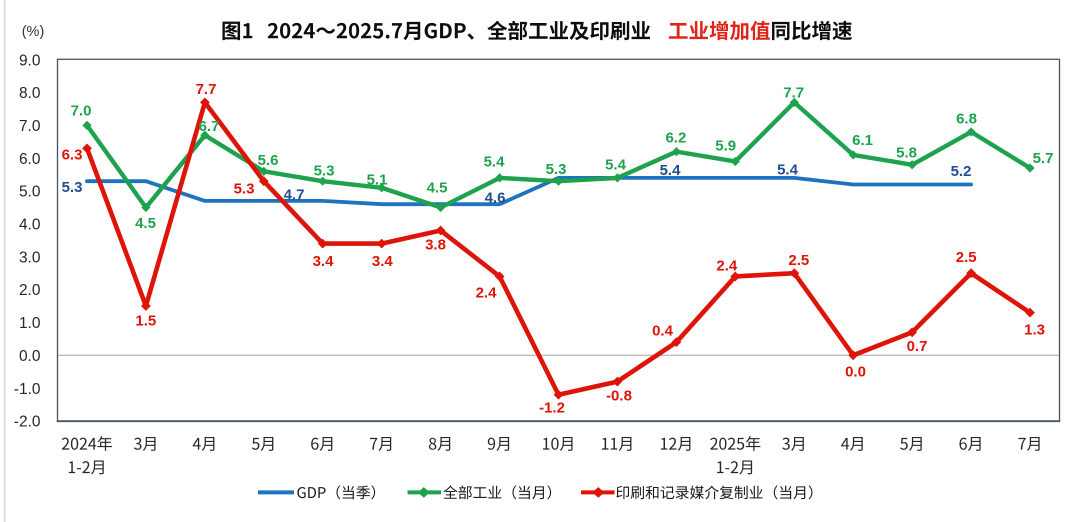 Image resolution: width=1080 pixels, height=522 pixels. I want to click on svg-text: 5.1, so click(377, 179).